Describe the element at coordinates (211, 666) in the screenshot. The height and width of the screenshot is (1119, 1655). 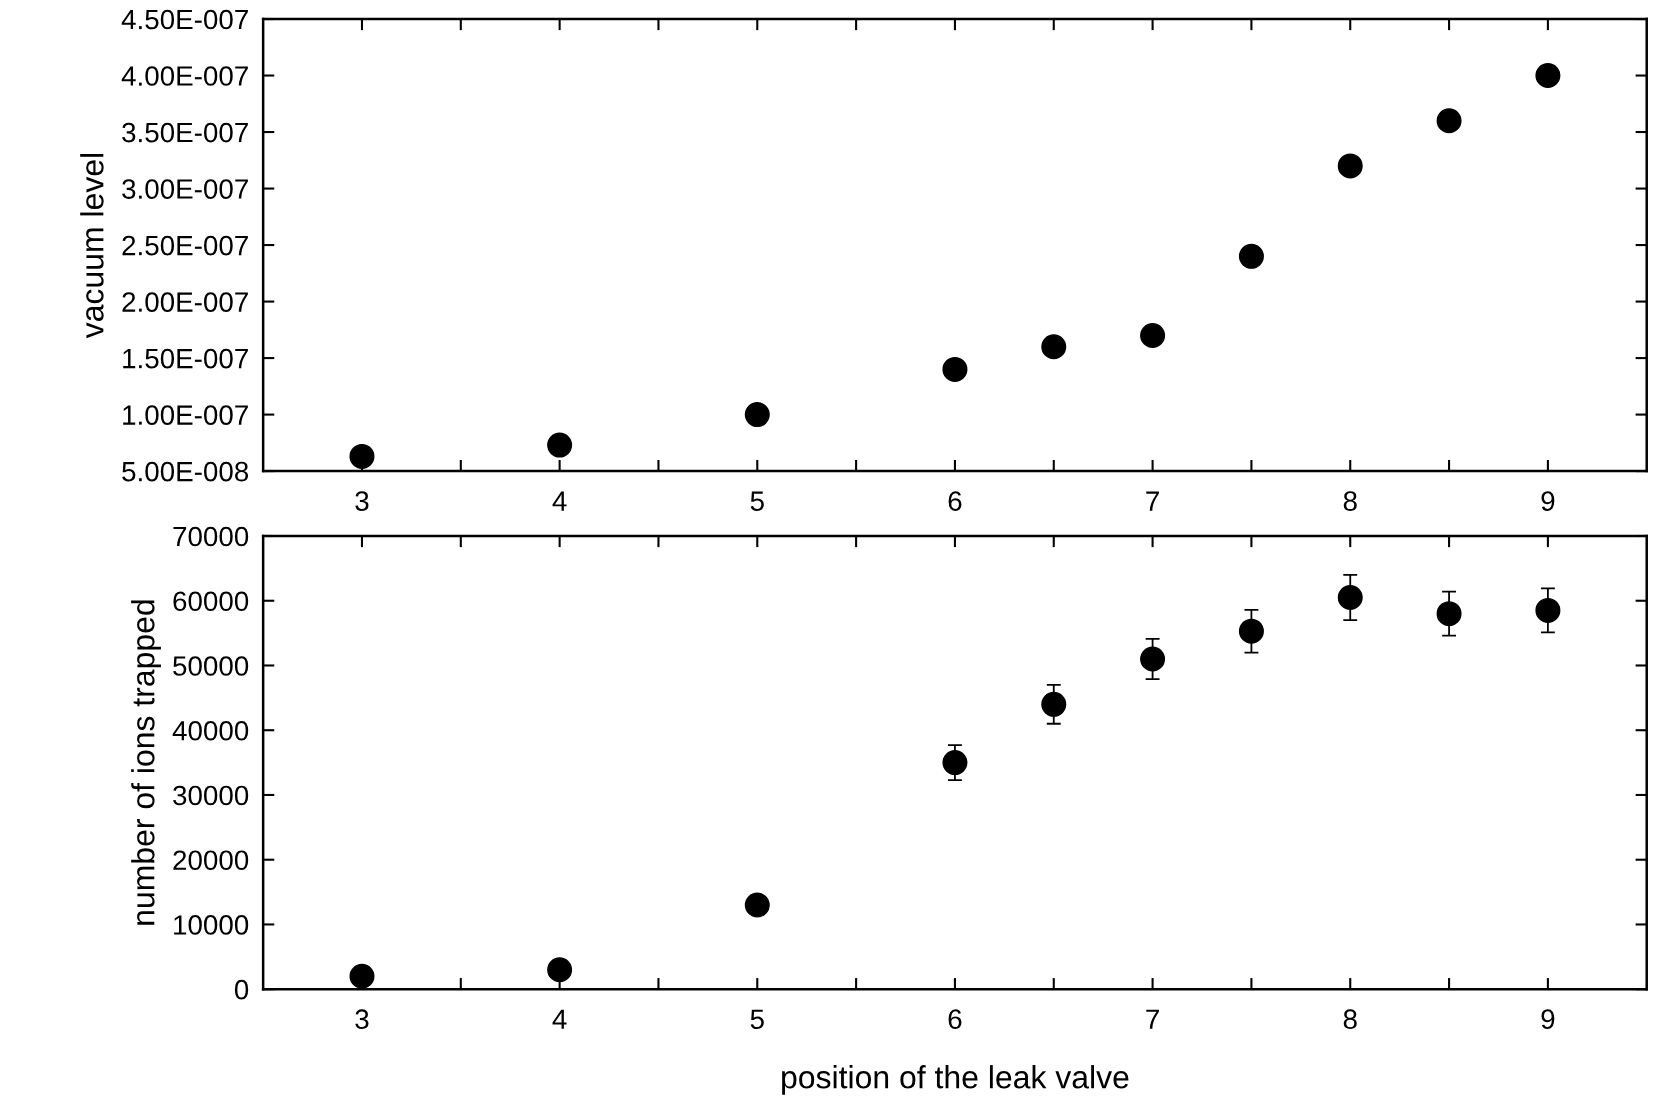
I see `y-tick-label: 50000` at that location.